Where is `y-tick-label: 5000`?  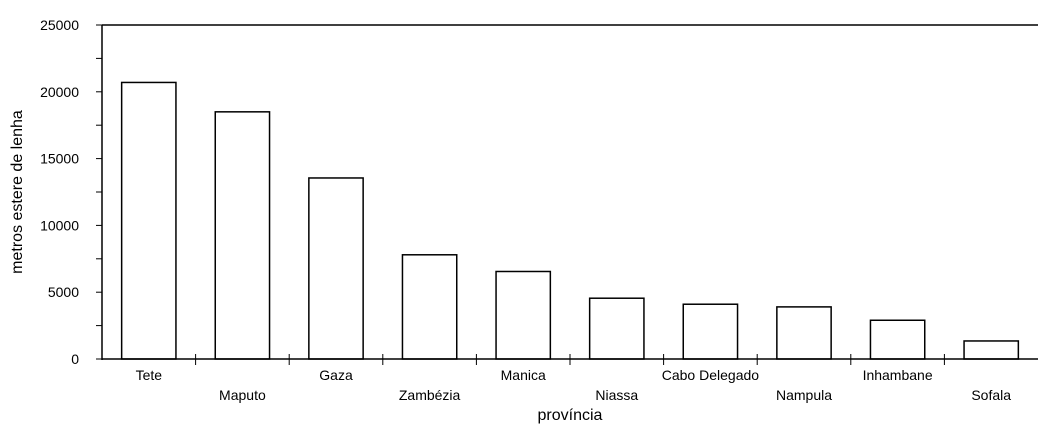
y-tick-label: 5000 is located at coordinates (63, 292).